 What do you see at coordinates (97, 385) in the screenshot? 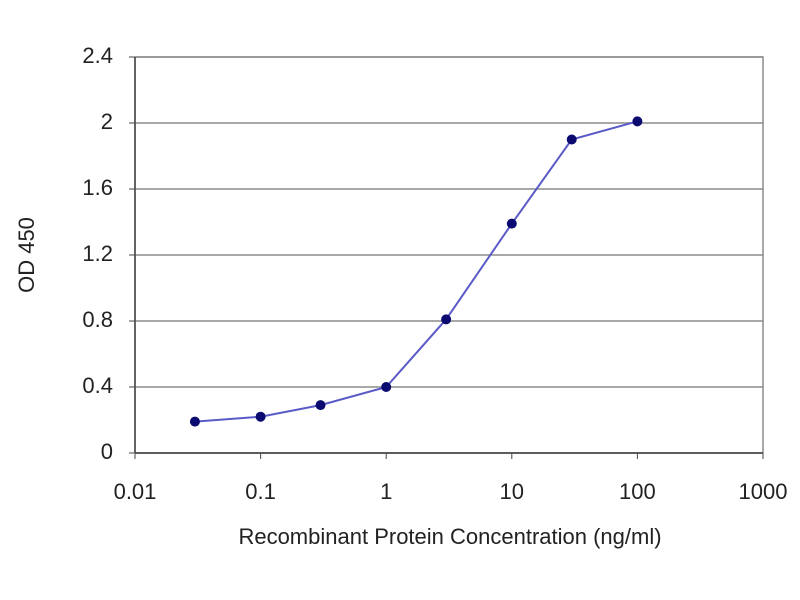
I see `y-tick-label: 0.4` at bounding box center [97, 385].